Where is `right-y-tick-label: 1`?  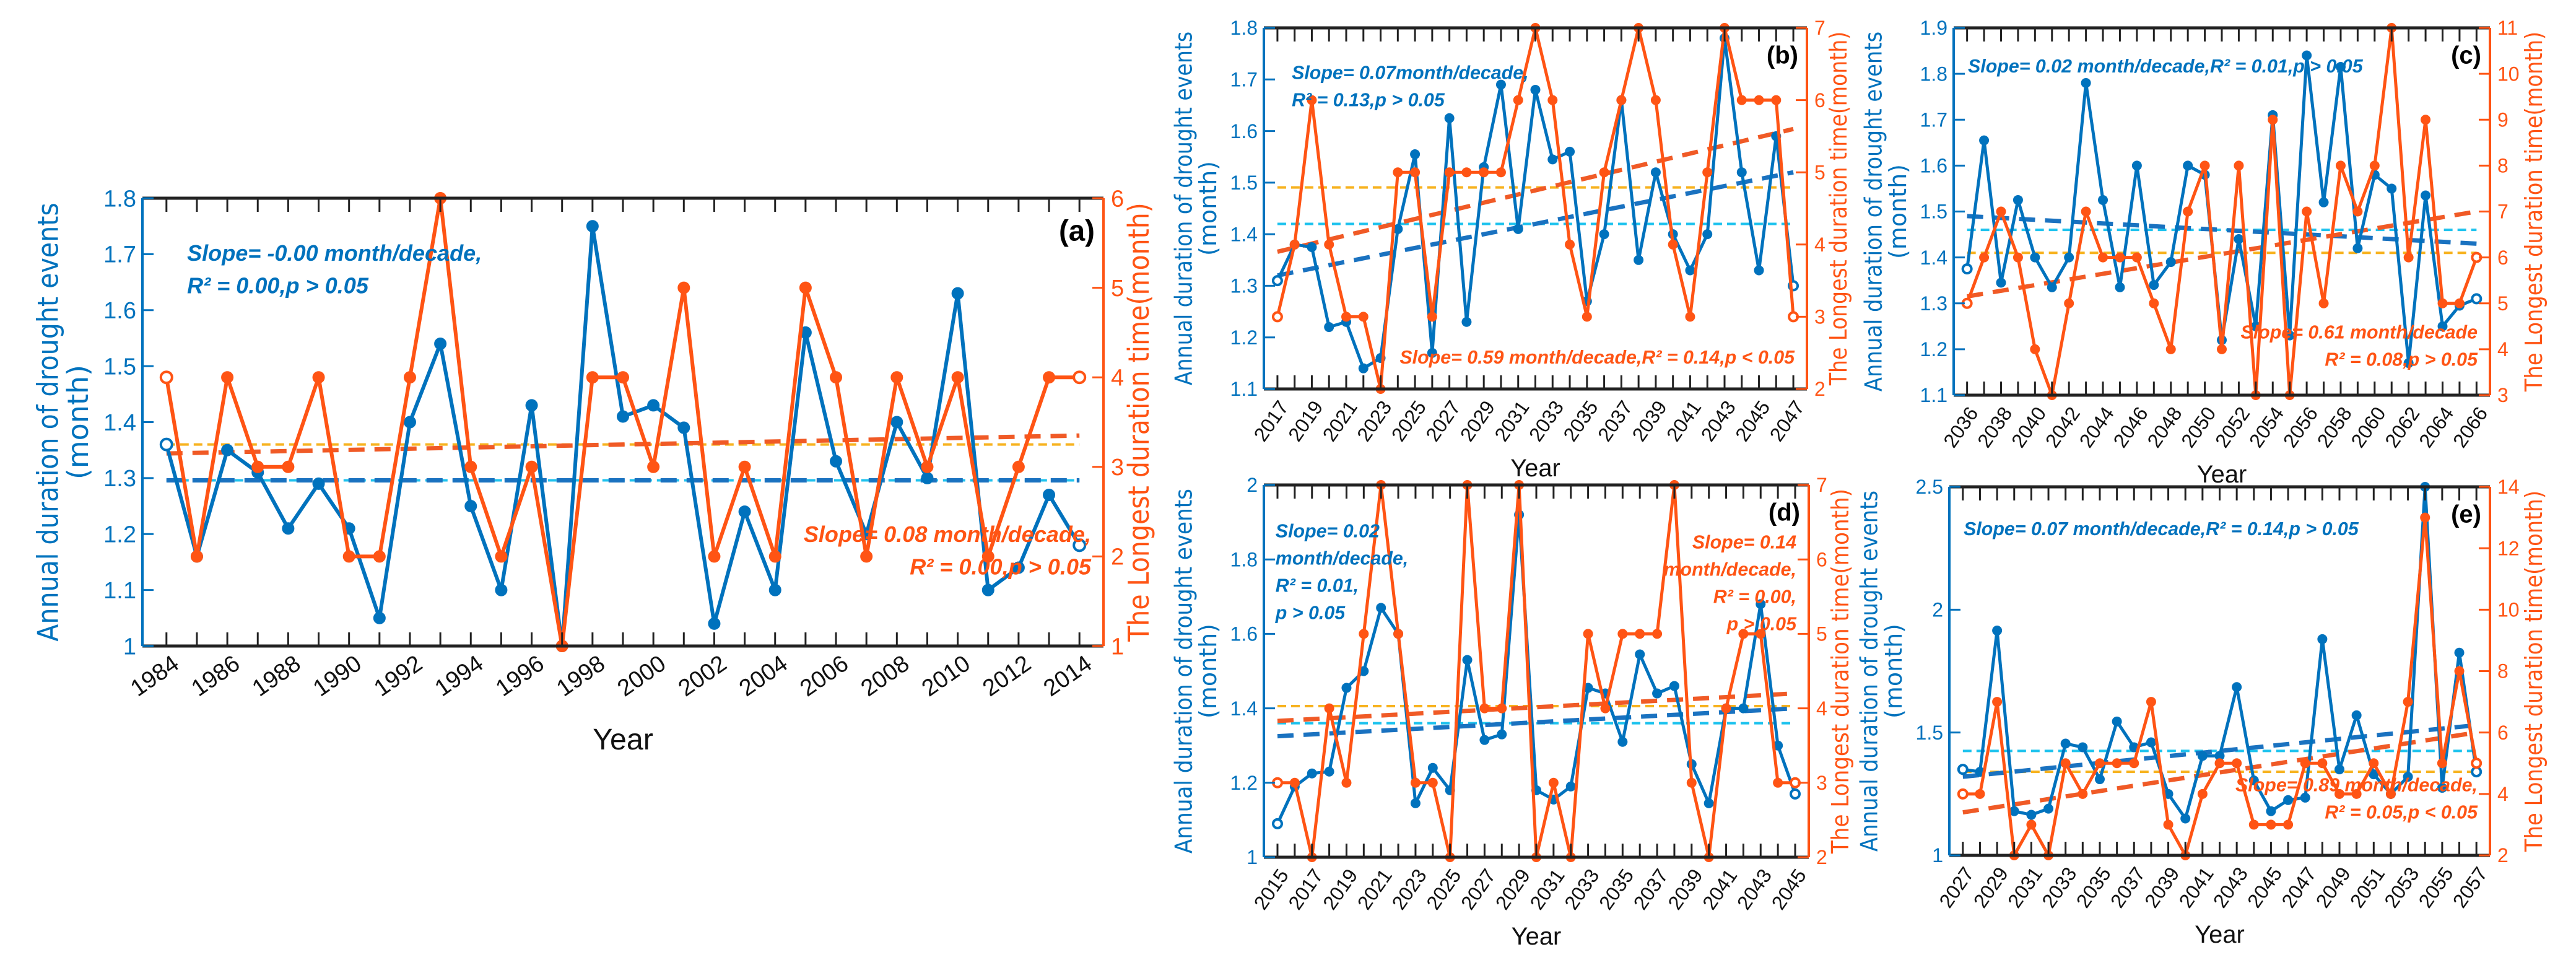
right-y-tick-label: 1 is located at coordinates (1117, 647).